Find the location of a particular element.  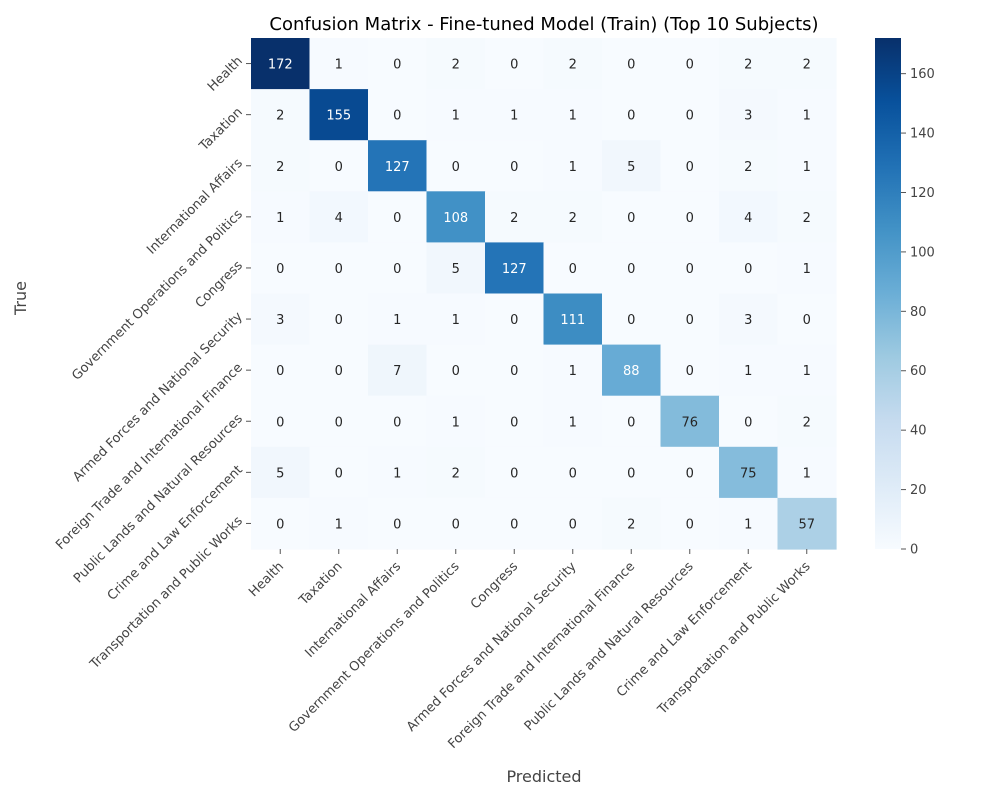

colorbar-tick-label: 80 is located at coordinates (918, 312).